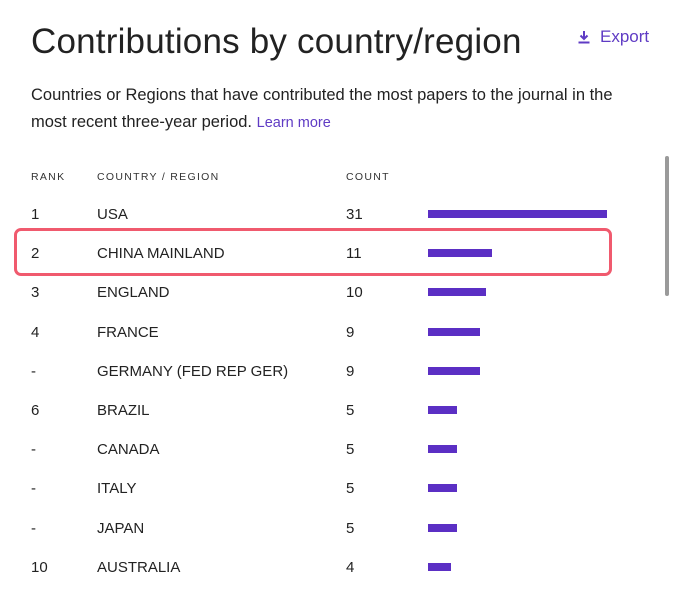 This screenshot has height=615, width=693. Describe the element at coordinates (128, 450) in the screenshot. I see `country-cell: CANADA` at that location.